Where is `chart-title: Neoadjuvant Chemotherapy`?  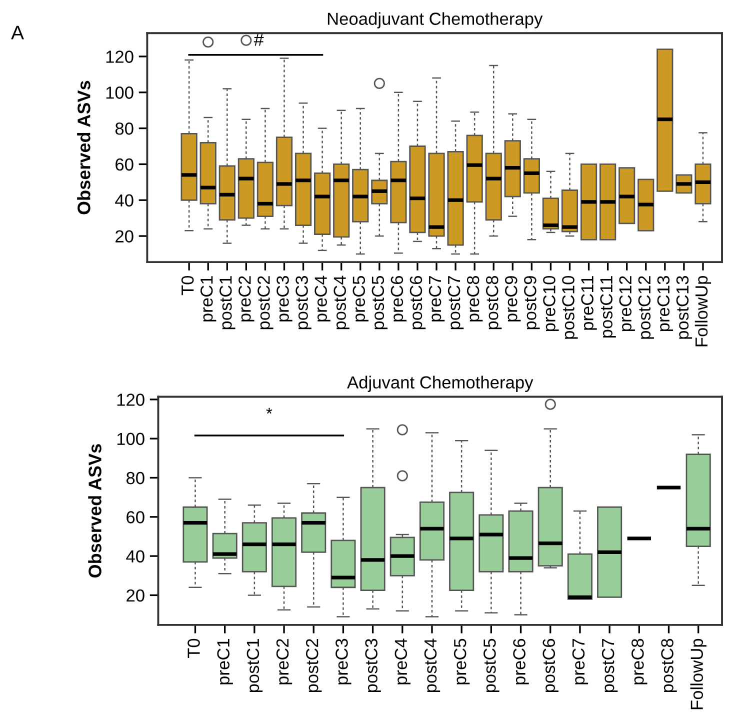
chart-title: Neoadjuvant Chemotherapy is located at coordinates (435, 20).